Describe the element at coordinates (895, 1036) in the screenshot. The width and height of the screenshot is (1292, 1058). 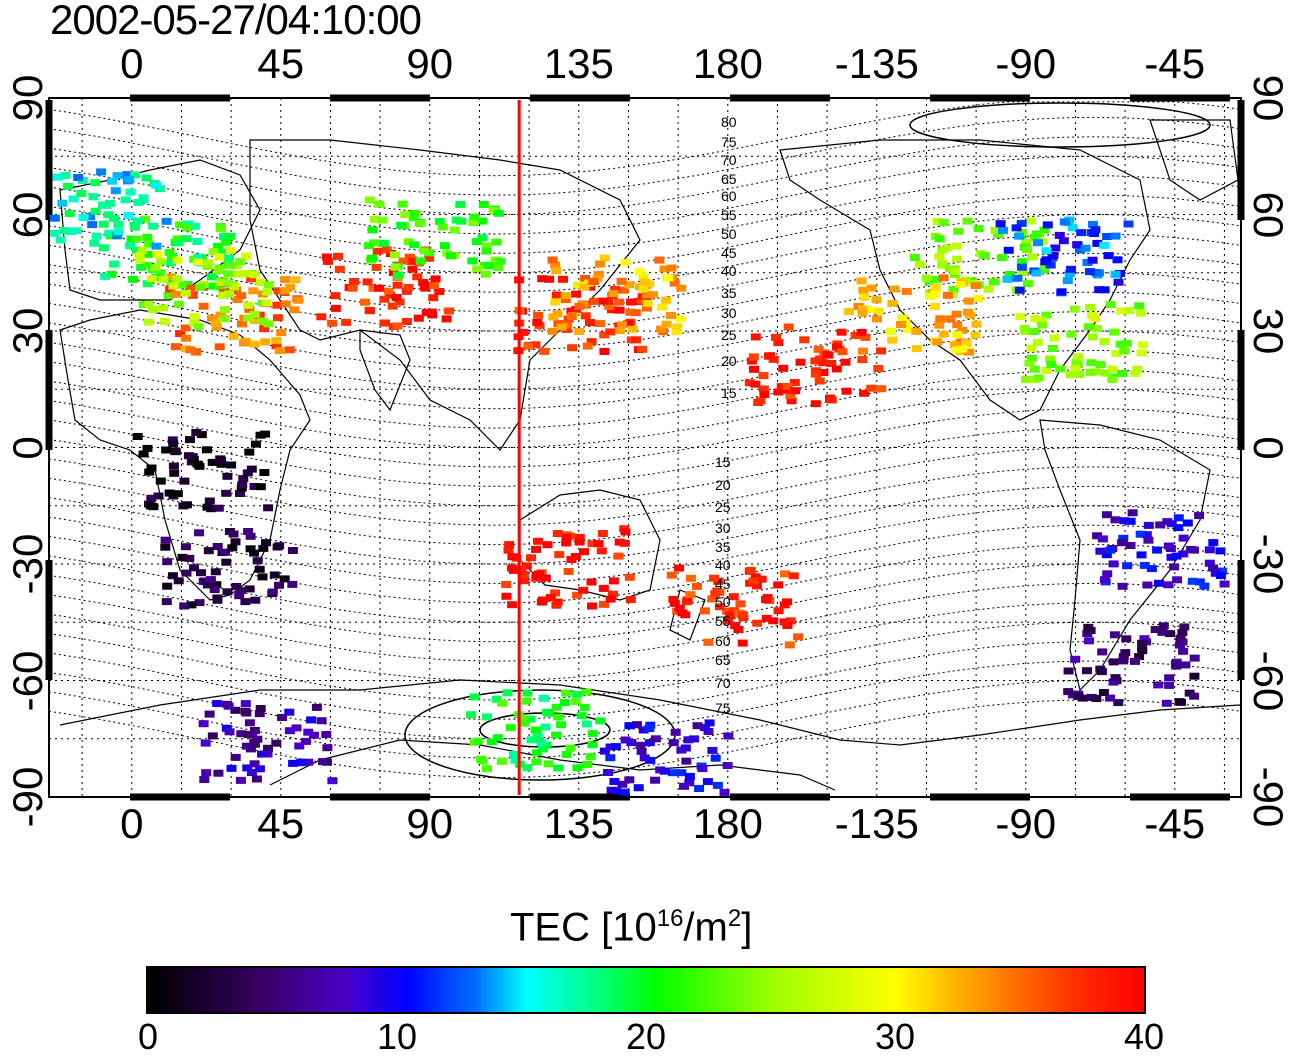
I see `colorbar-tick-label: 30` at that location.